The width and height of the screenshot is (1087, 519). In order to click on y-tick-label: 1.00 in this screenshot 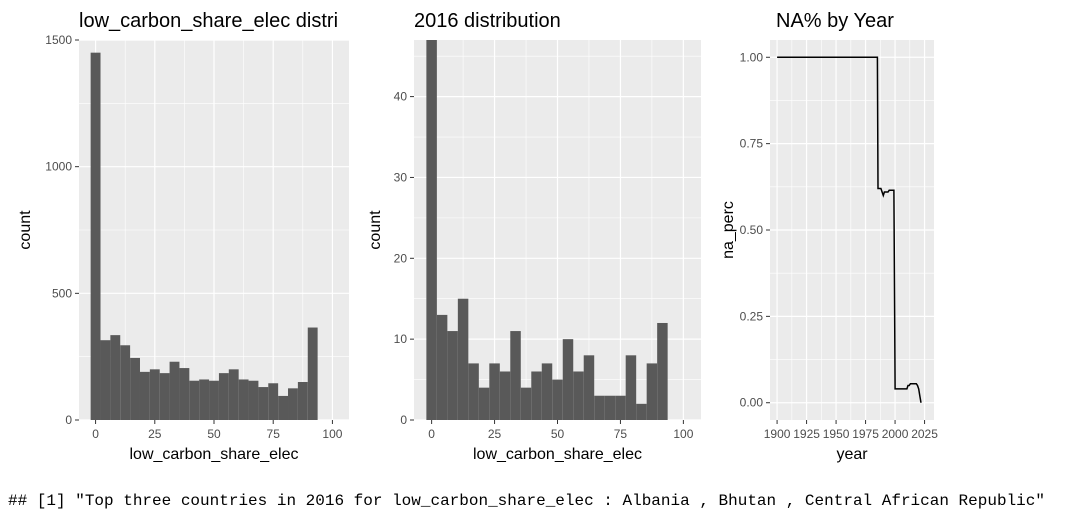, I will do `click(752, 57)`.